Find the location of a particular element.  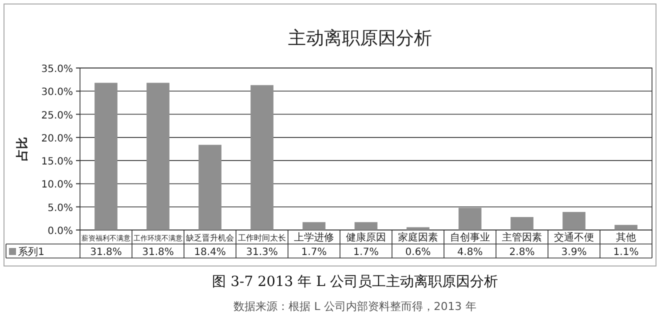

x-tick-label: 工作时间太长 is located at coordinates (262, 237).